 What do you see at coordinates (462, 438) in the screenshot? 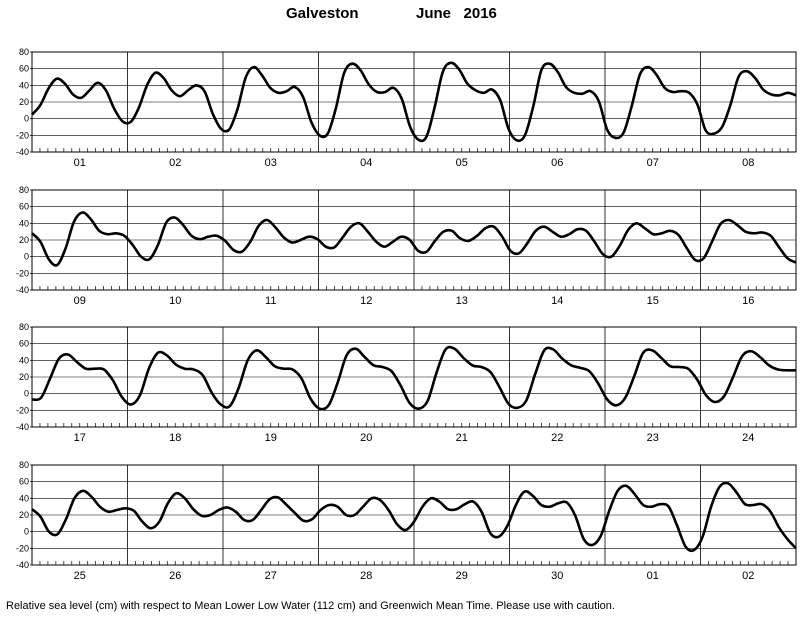
I see `day-label: 21` at bounding box center [462, 438].